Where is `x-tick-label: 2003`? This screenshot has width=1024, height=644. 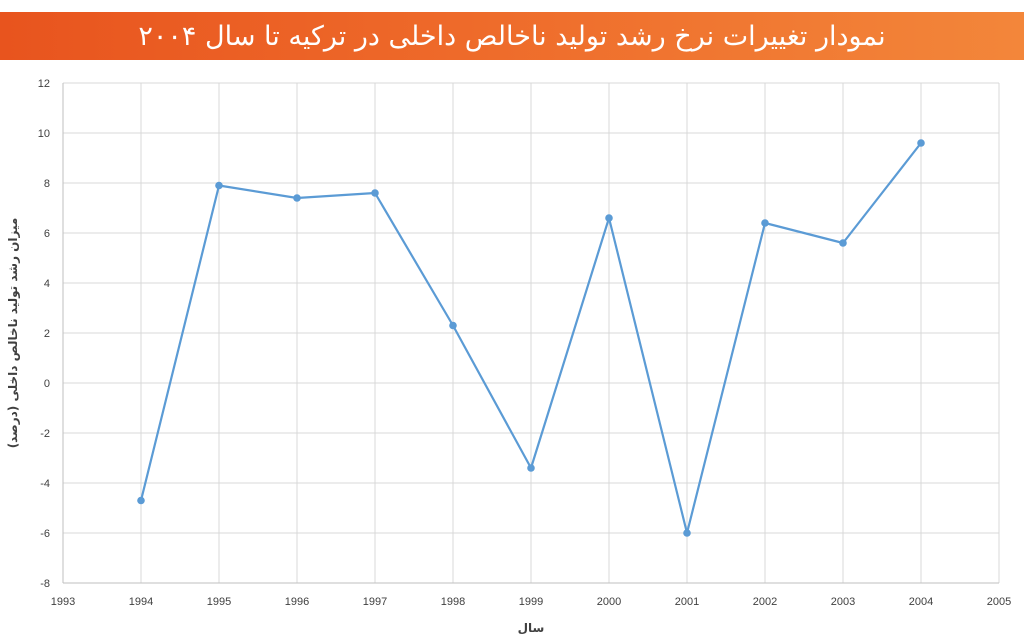 x-tick-label: 2003 is located at coordinates (843, 602).